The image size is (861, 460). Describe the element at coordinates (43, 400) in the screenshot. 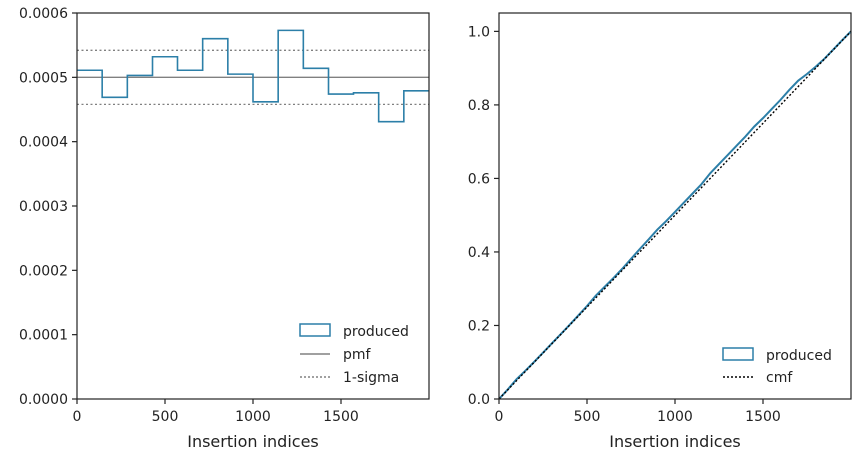

I see `y-tick-label: 0.0000` at that location.